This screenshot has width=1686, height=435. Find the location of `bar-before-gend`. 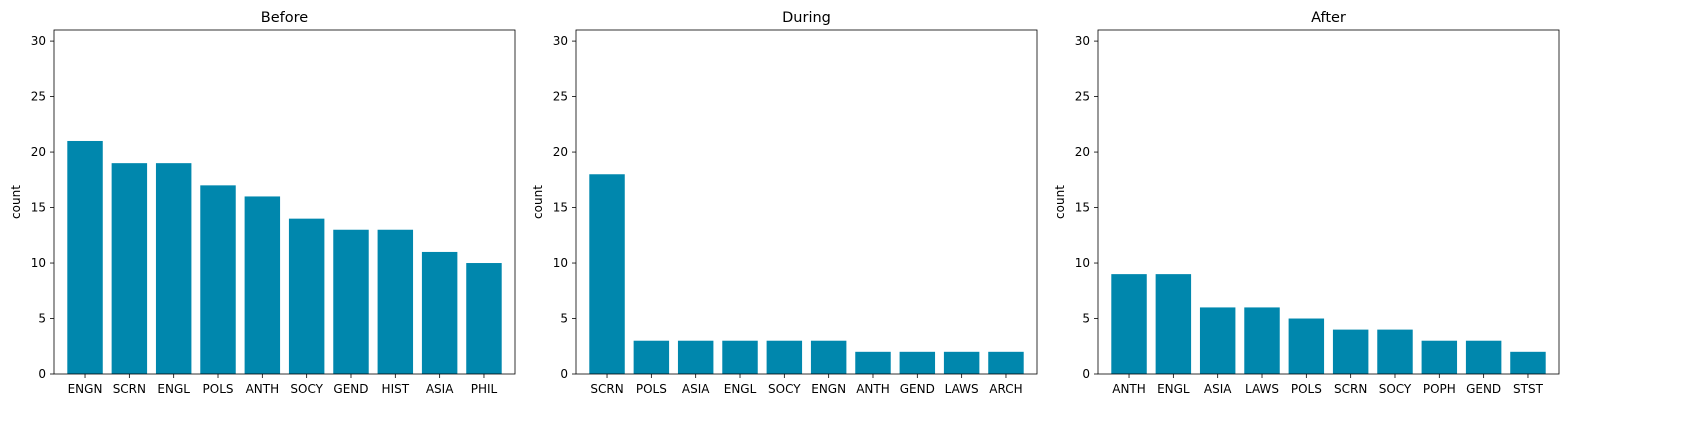

bar-before-gend is located at coordinates (351, 301).